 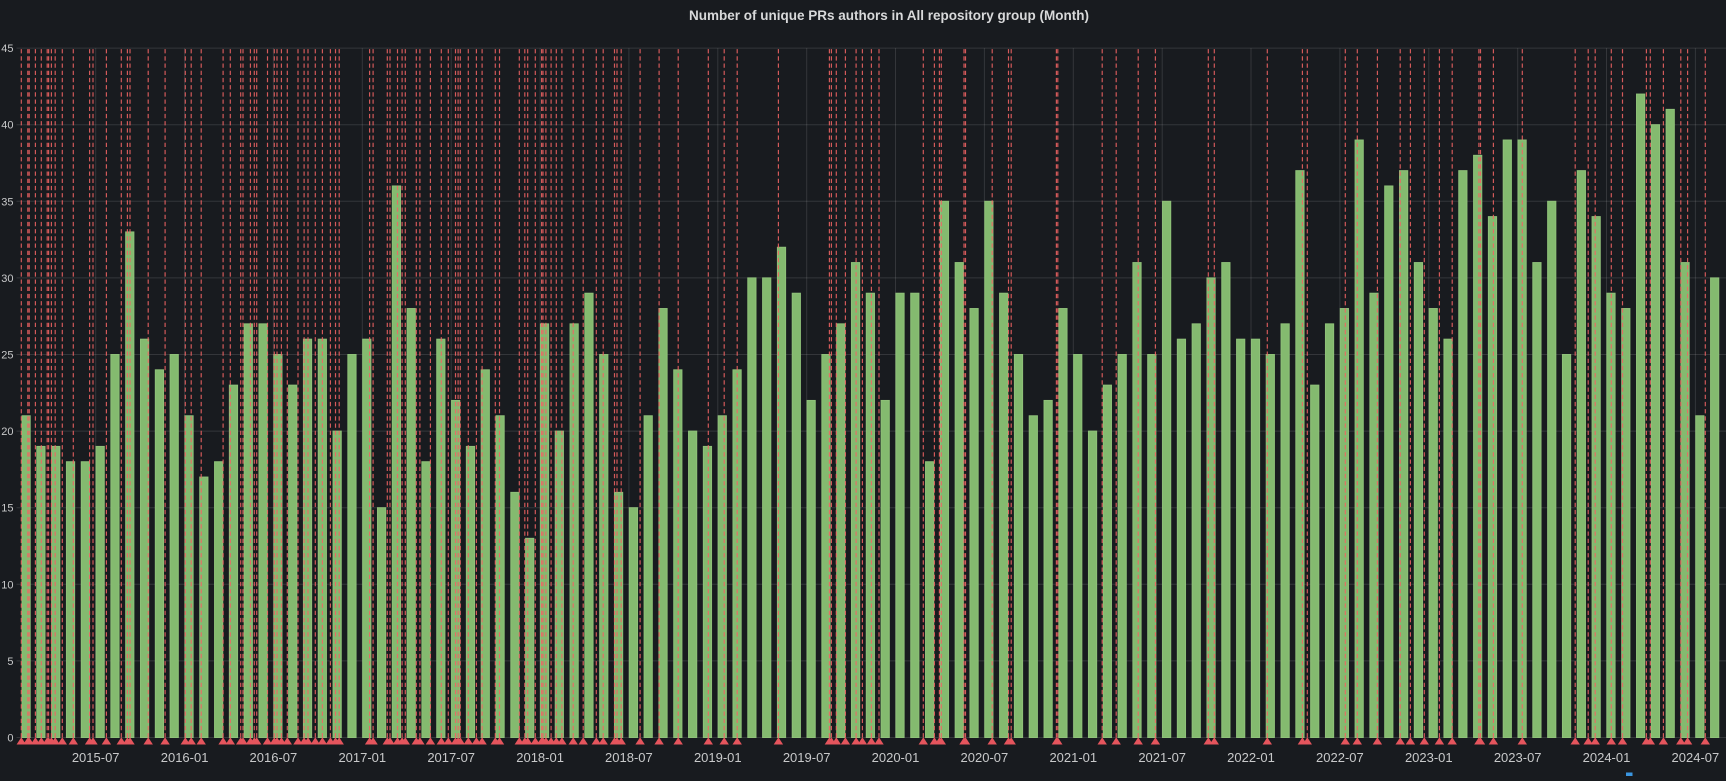 I want to click on svg-text: 25, so click(x=7, y=356).